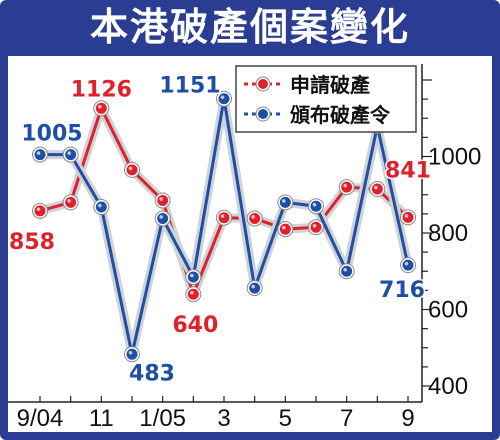  I want to click on y-tick-label: 1000, so click(454, 157).